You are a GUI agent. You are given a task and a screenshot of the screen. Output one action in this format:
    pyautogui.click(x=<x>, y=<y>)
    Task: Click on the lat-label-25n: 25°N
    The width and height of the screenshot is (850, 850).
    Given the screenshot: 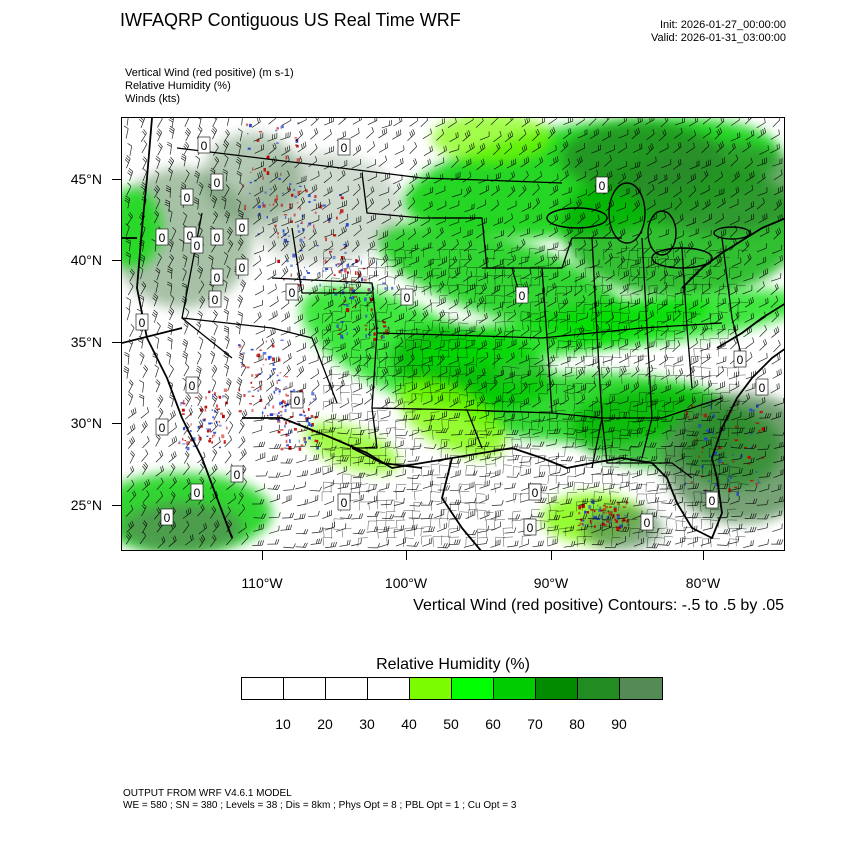 What is the action you would take?
    pyautogui.click(x=86, y=505)
    